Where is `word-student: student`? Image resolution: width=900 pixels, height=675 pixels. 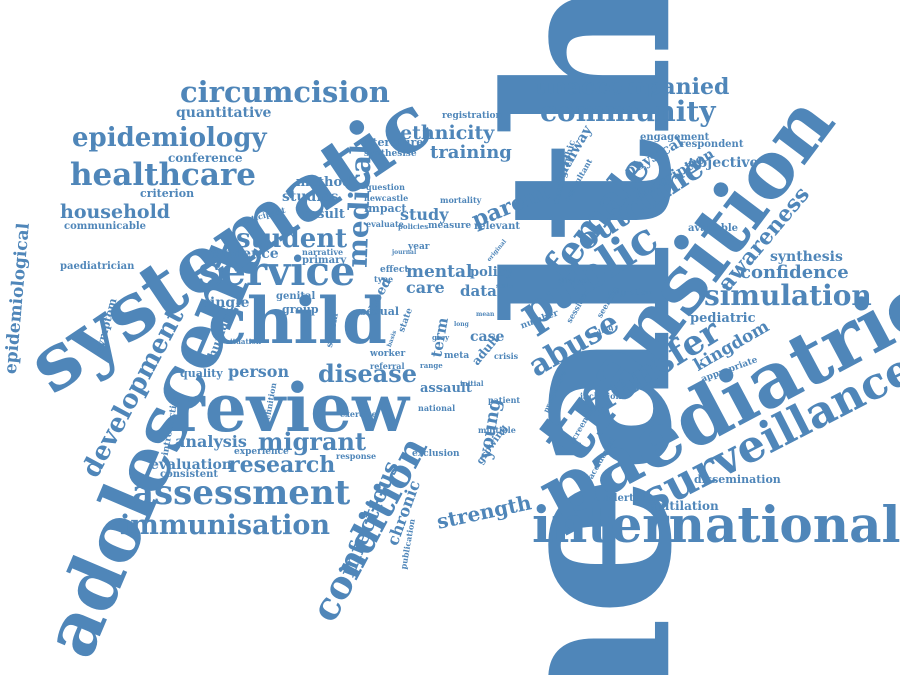
word-student: student is located at coordinates (292, 239).